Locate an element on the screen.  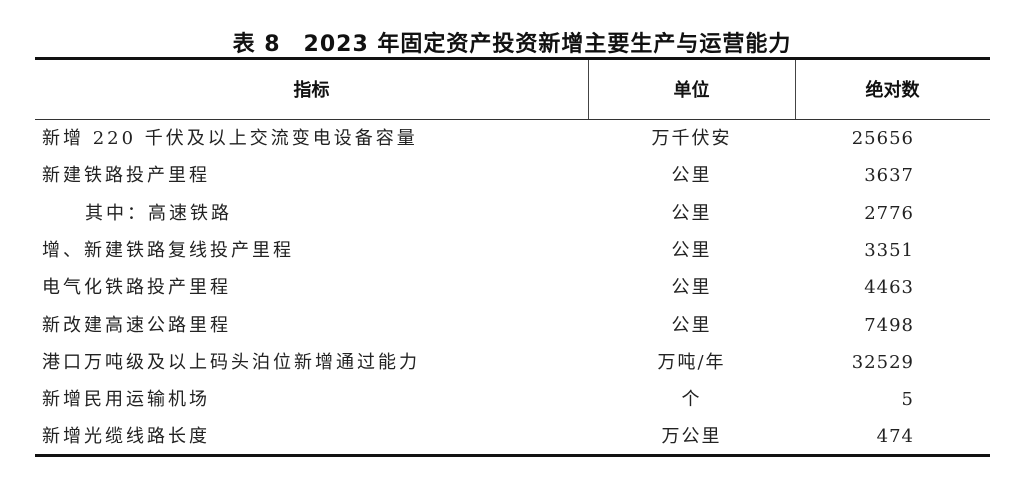
table-row: 其中：高速铁路 公里 2776 is located at coordinates (512, 213).